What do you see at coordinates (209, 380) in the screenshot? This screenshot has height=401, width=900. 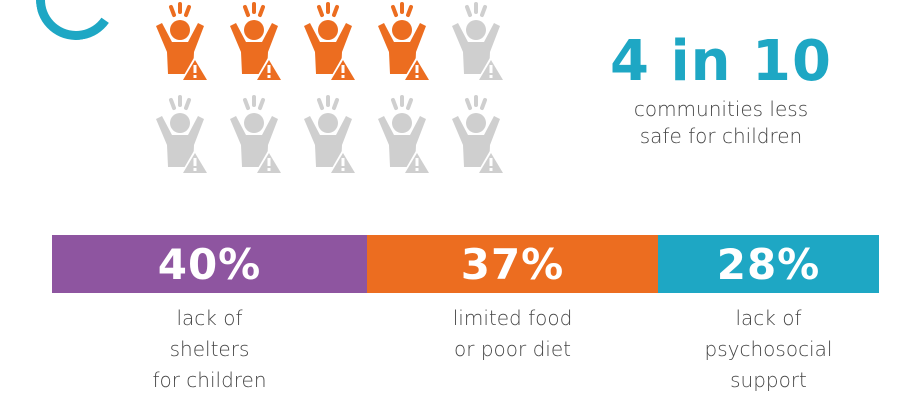 I see `stat-label-line: for children` at bounding box center [209, 380].